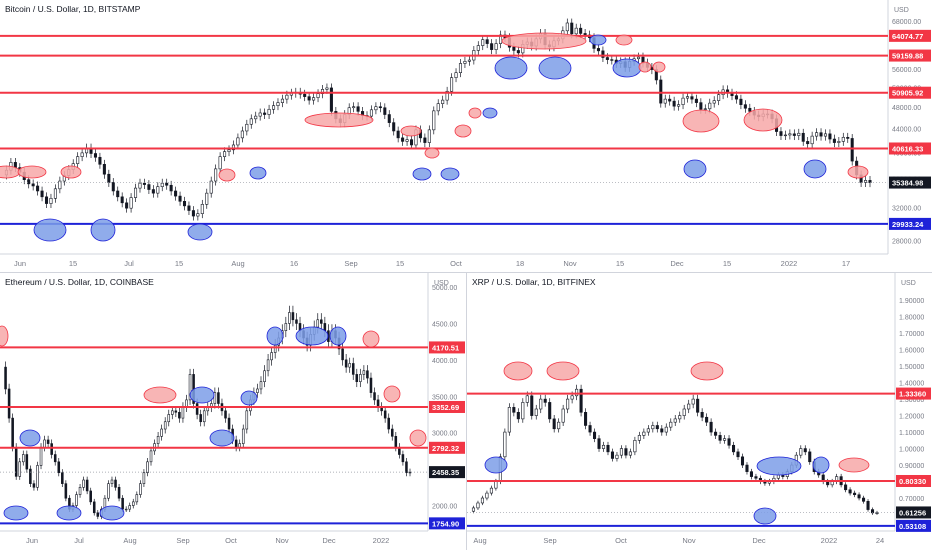 This screenshot has width=932, height=550. What do you see at coordinates (911, 318) in the screenshot?
I see `y-tick-label: 1.80000` at bounding box center [911, 318].